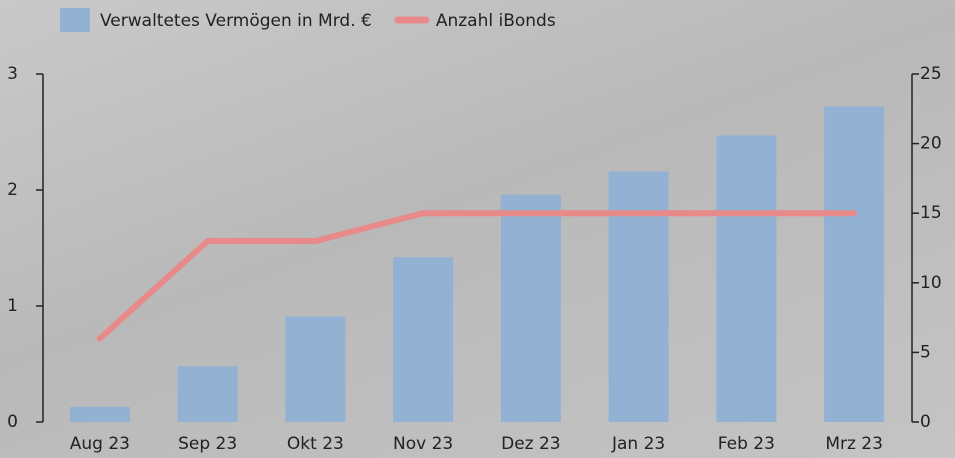 This screenshot has height=458, width=955. What do you see at coordinates (236, 21) in the screenshot?
I see `legend-label: Verwaltetes Vermögen in Mrd. €` at bounding box center [236, 21].